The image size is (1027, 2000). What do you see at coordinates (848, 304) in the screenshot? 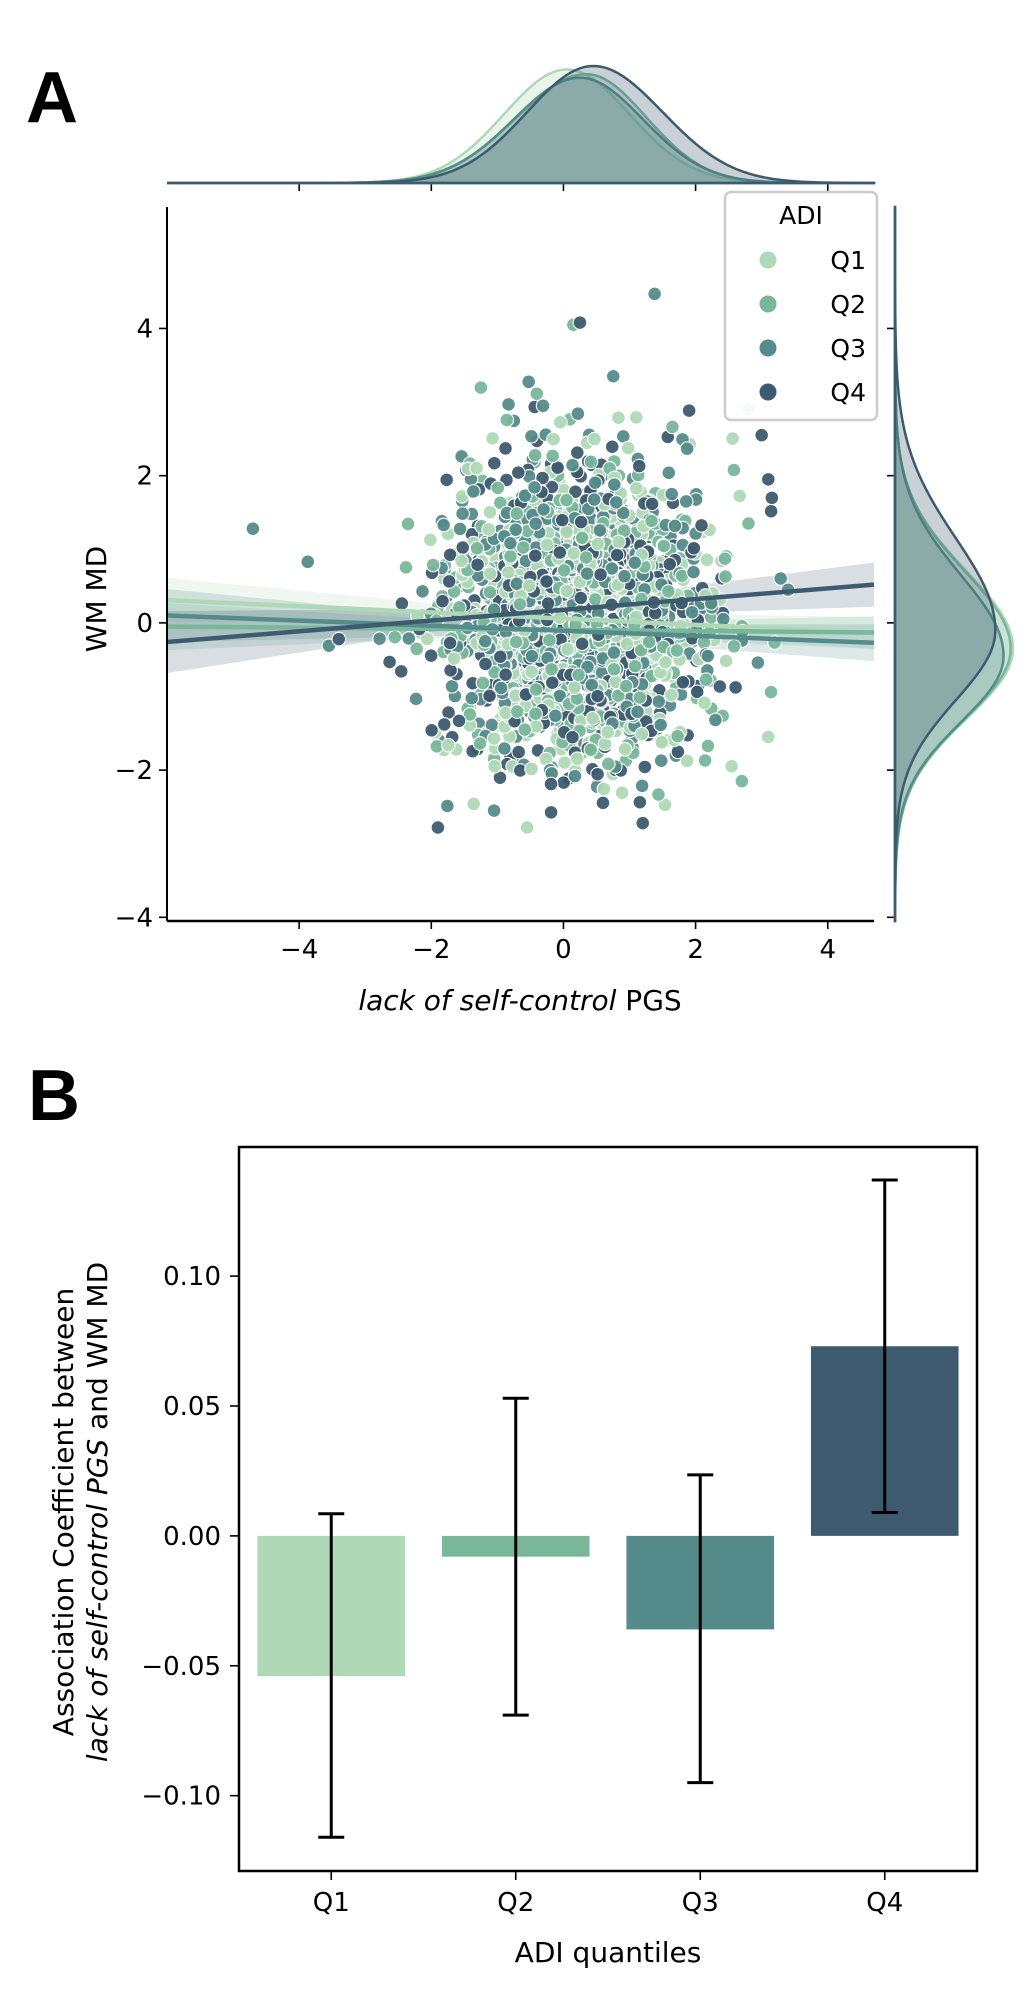
I see `legend-label-q2: Q2` at bounding box center [848, 304].